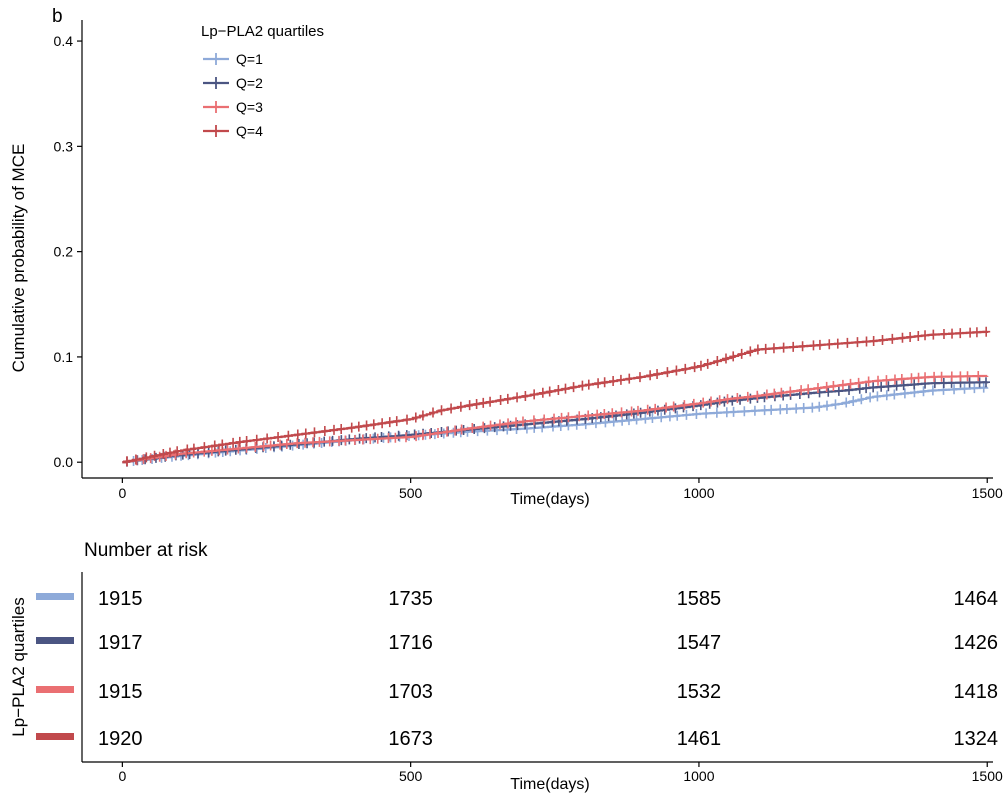 This screenshot has height=810, width=1005. I want to click on x-tick-label: 500, so click(411, 493).